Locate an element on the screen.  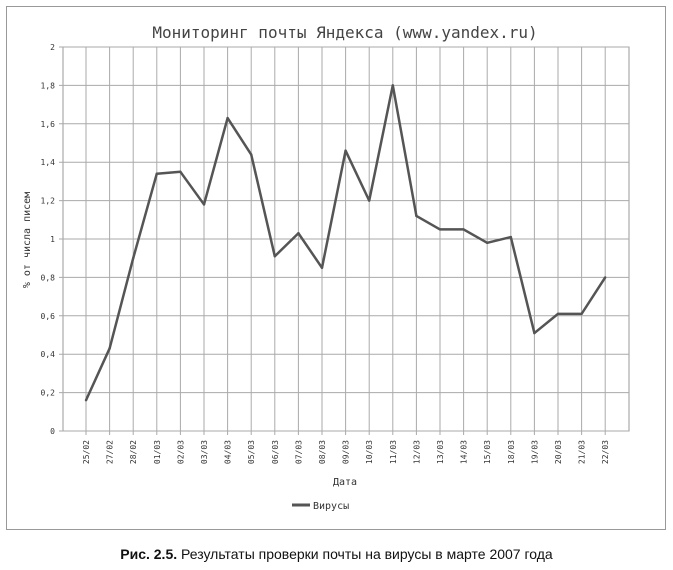
x-tick-label: 13/03 is located at coordinates (440, 452).